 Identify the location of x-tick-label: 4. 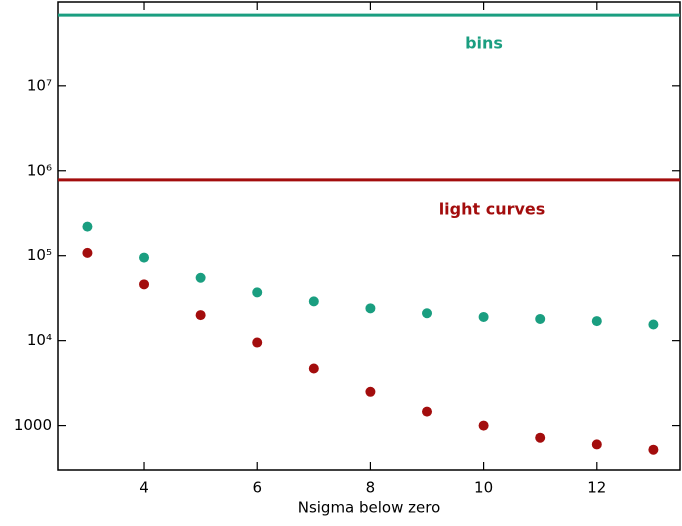
(144, 488).